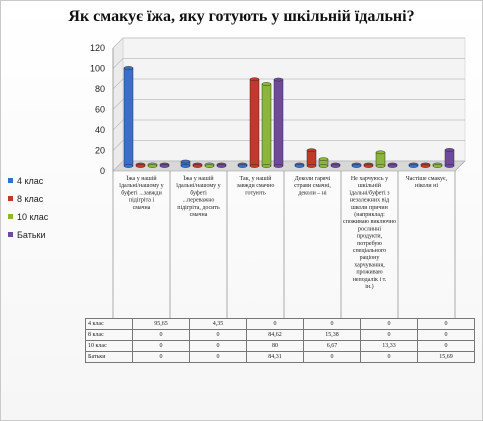 This screenshot has width=483, height=421. Describe the element at coordinates (369, 222) in the screenshot. I see `category-label-line: споживаю виключно` at that location.